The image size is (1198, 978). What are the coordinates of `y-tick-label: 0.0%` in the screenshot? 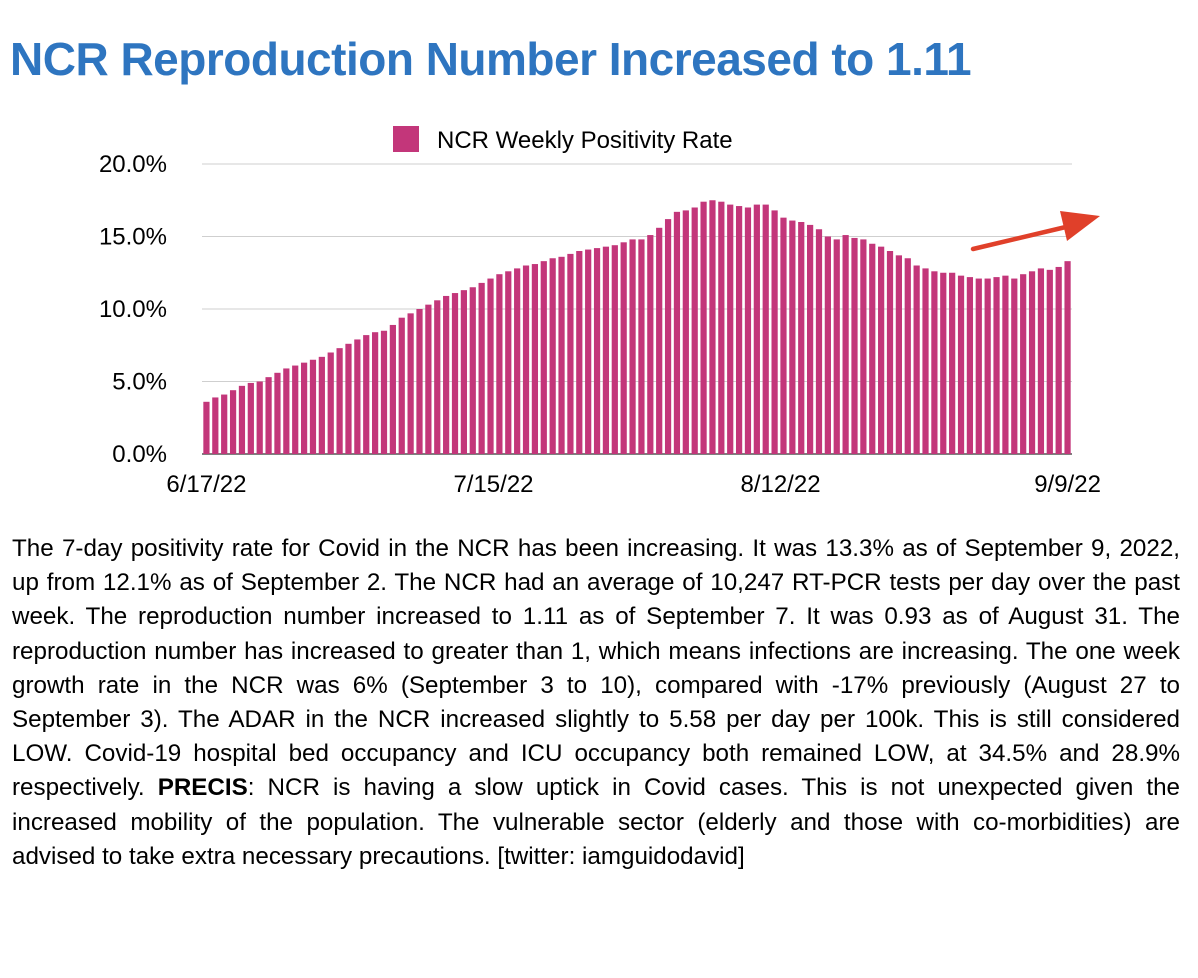 It's located at (139, 454).